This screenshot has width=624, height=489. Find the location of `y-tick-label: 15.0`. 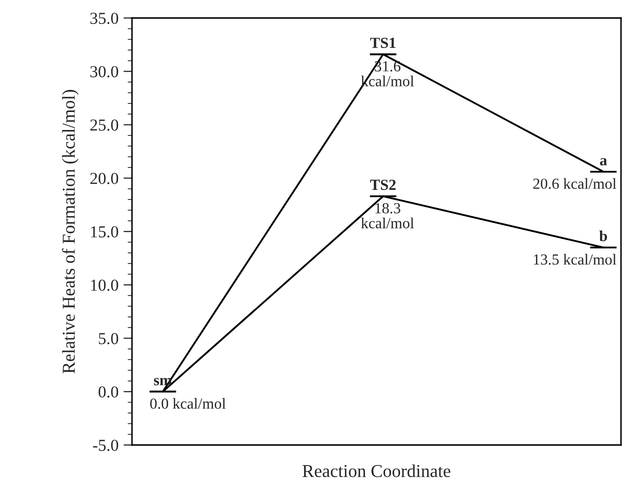

y-tick-label: 15.0 is located at coordinates (104, 232).